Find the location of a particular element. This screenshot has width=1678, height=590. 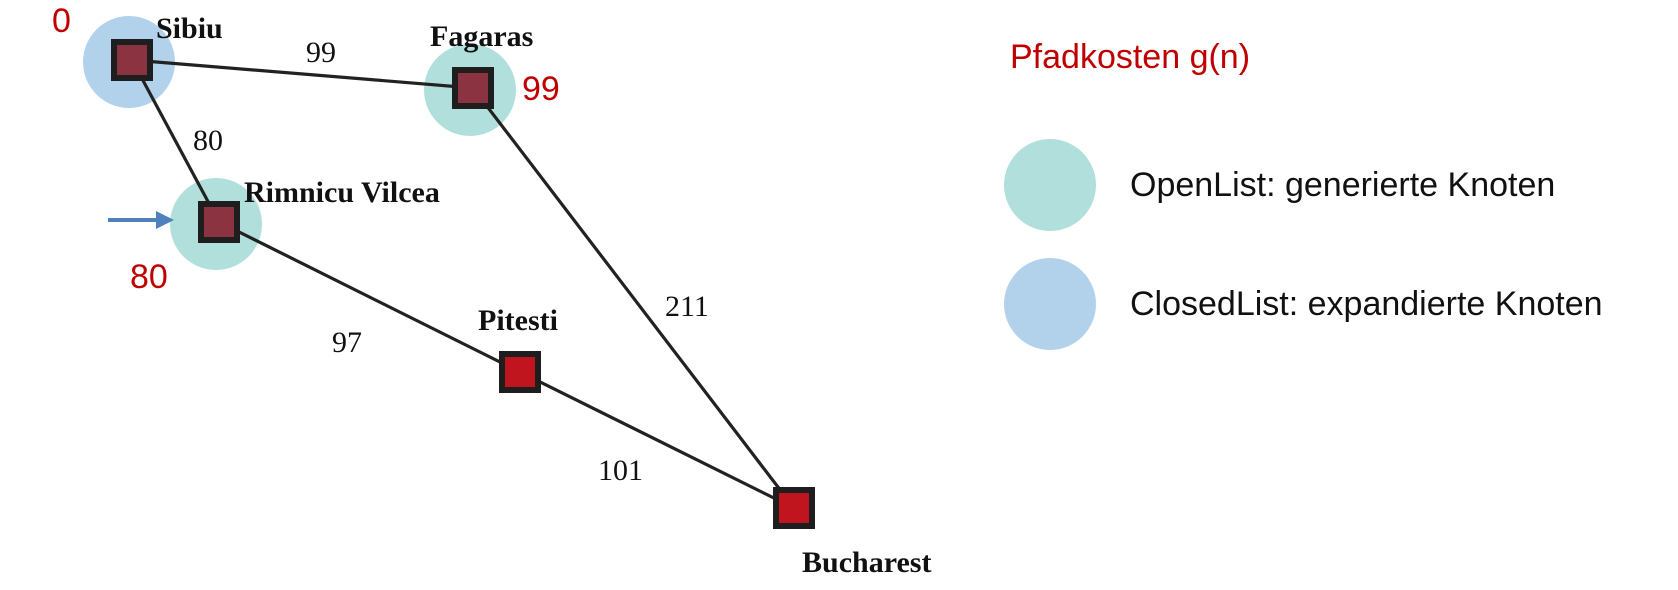

legend-title: Pfadkosten g(n) is located at coordinates (1130, 57).